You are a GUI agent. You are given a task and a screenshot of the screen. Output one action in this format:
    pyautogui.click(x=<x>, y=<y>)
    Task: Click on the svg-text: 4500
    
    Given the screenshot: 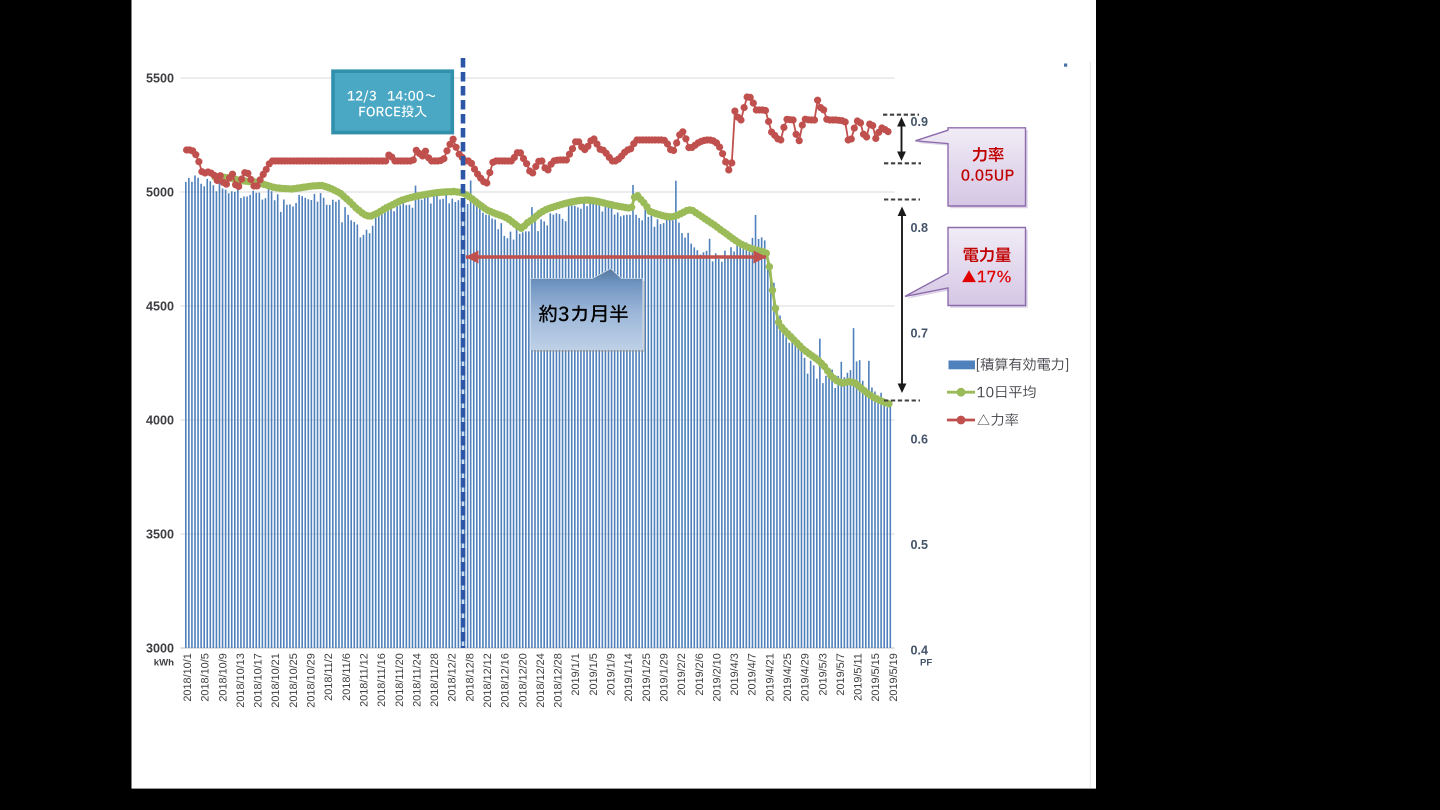 What is the action you would take?
    pyautogui.click(x=160, y=306)
    